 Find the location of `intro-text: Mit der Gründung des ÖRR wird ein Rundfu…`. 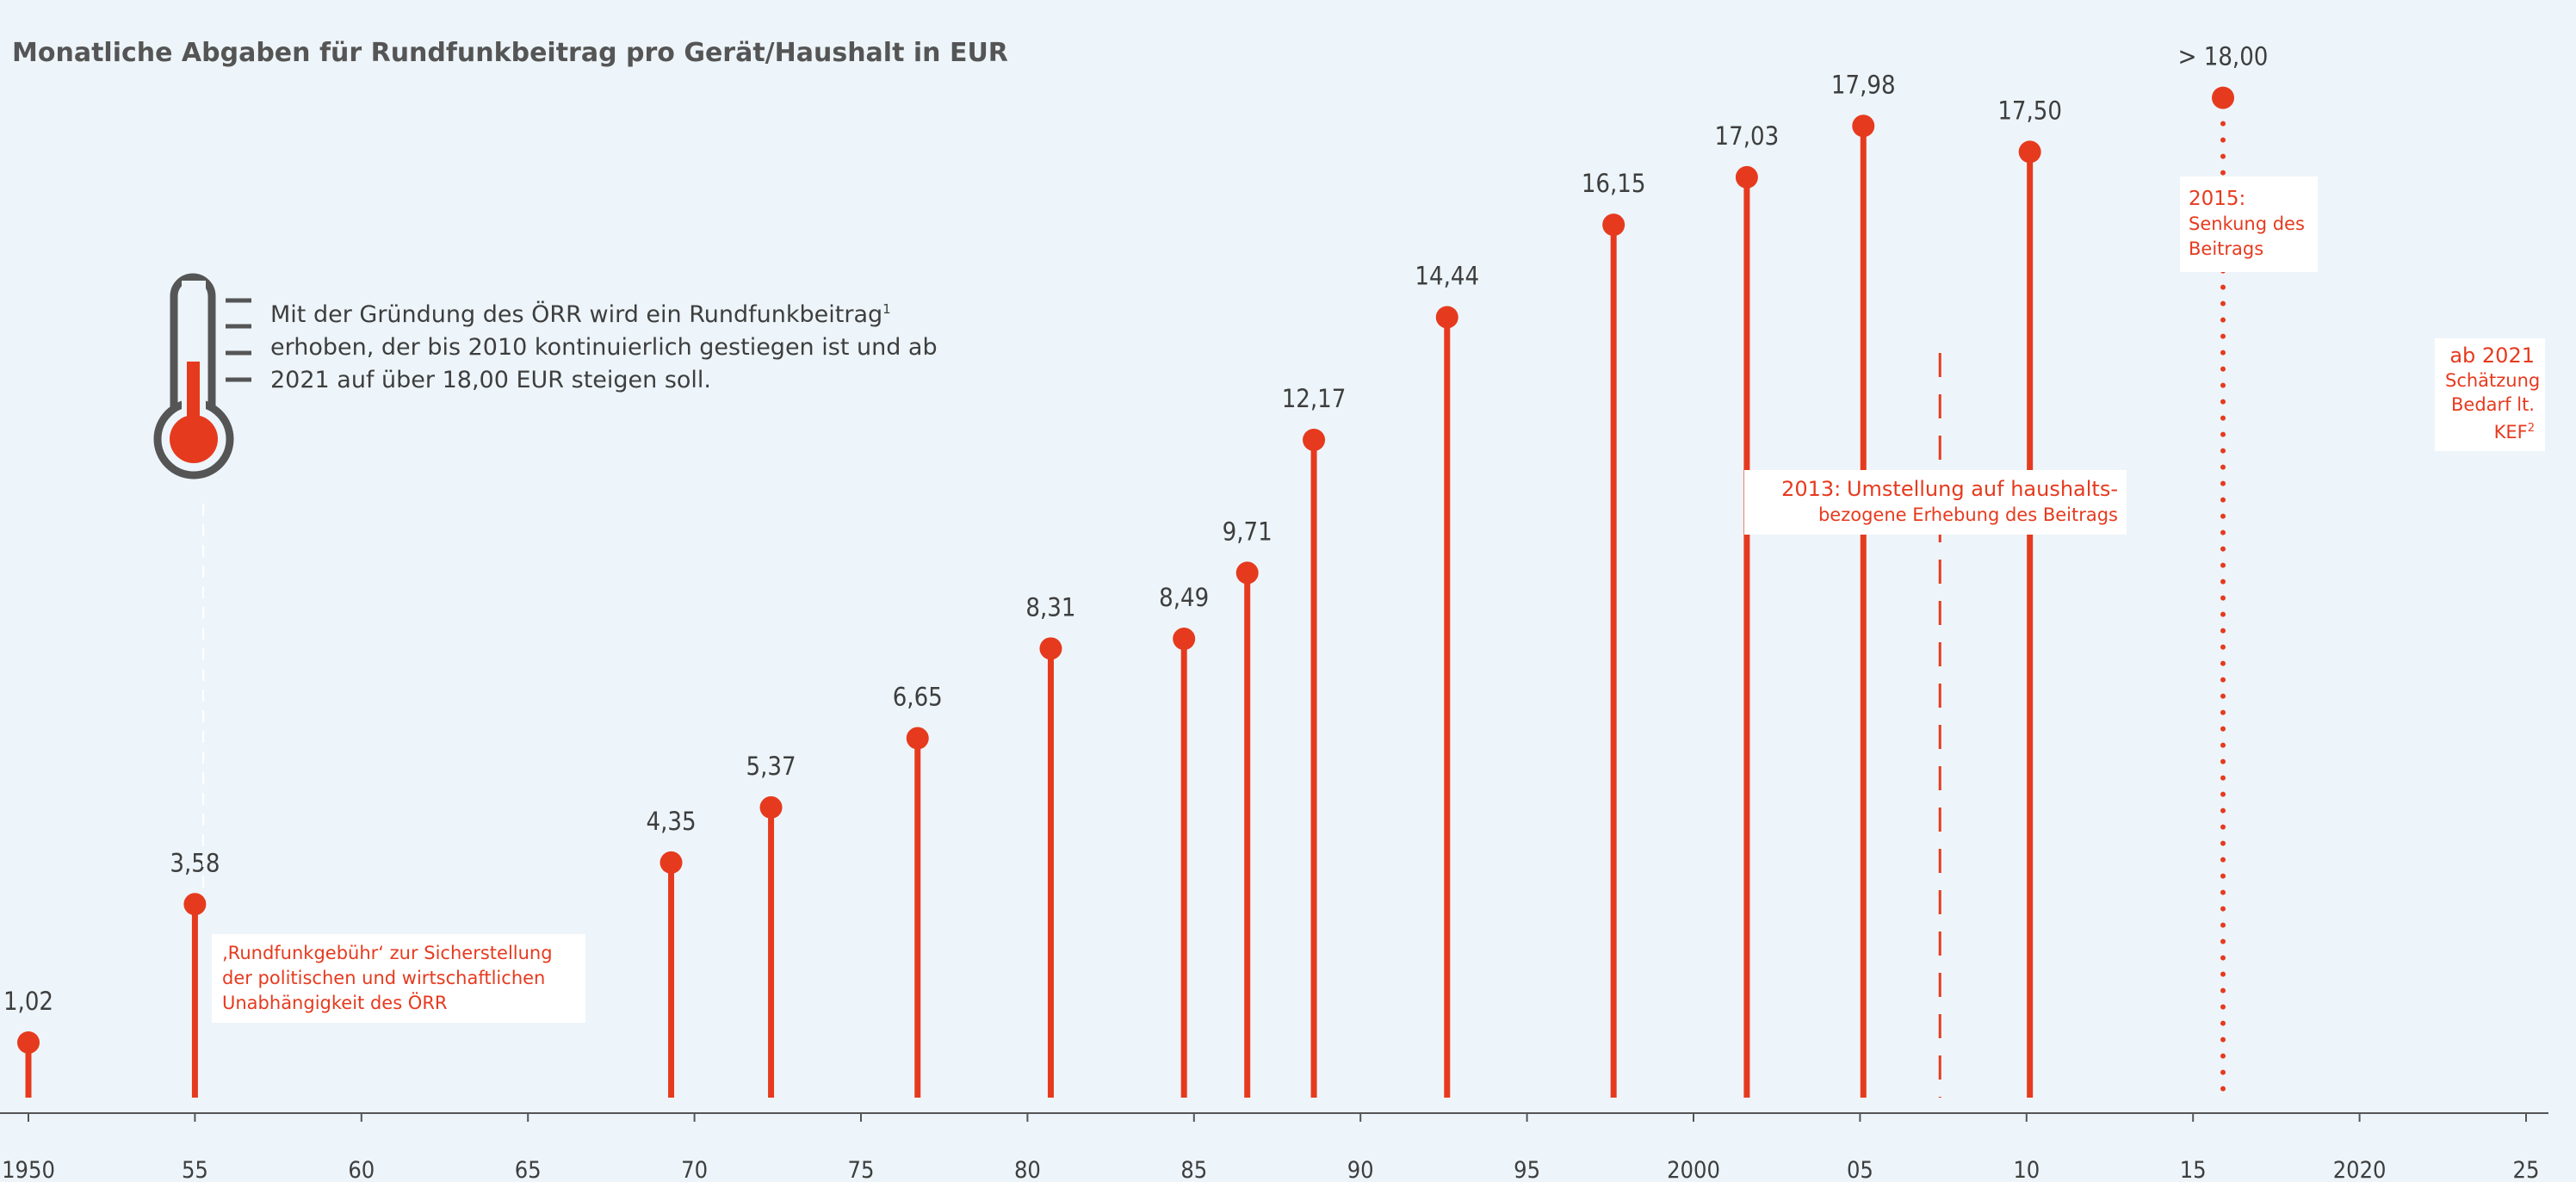

intro-text: Mit der Gründung des ÖRR wird ein Rundfu… is located at coordinates (614, 345).